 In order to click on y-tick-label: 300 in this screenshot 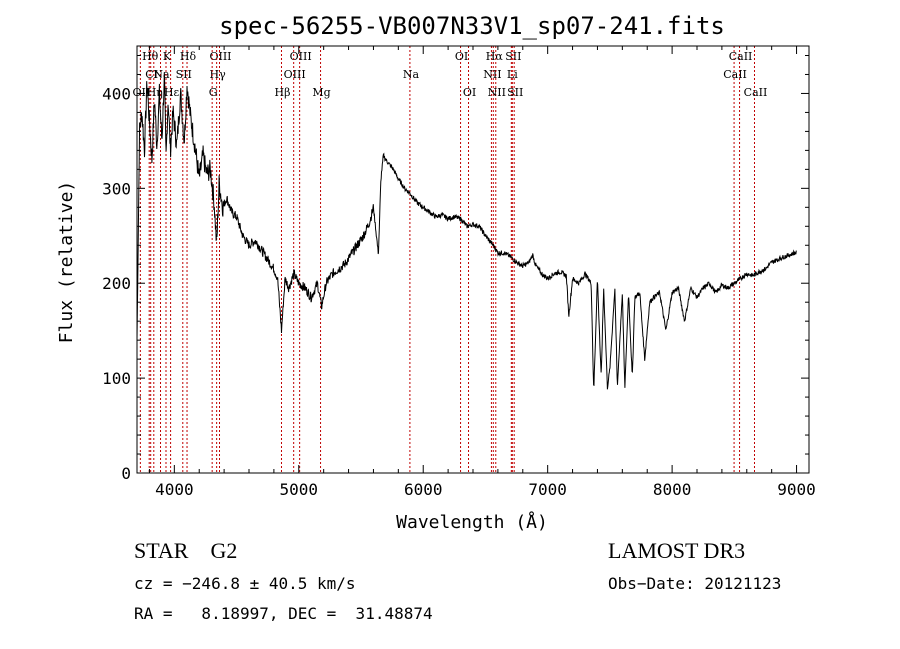, I will do `click(116, 188)`.